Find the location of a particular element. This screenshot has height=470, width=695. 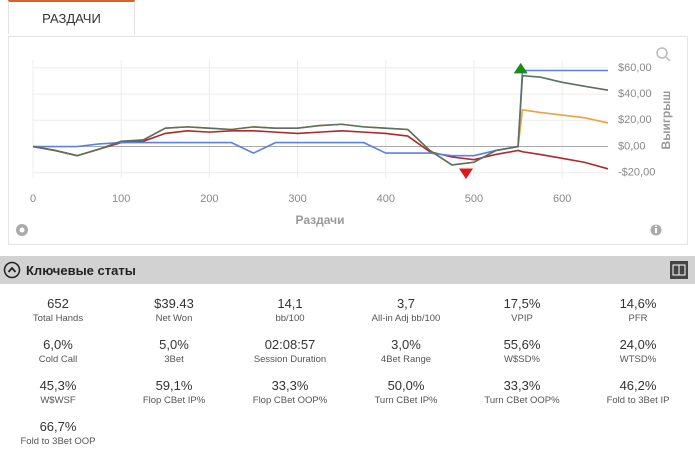

stat-label: Fold to 3Bet OOP is located at coordinates (58, 441).